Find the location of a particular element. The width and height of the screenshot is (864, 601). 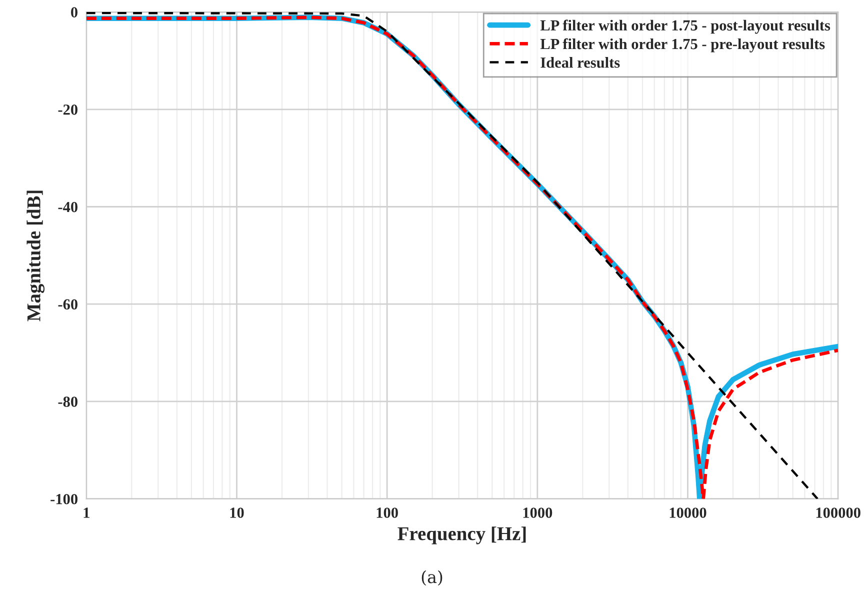

y-tick-label: -100 is located at coordinates (64, 499).